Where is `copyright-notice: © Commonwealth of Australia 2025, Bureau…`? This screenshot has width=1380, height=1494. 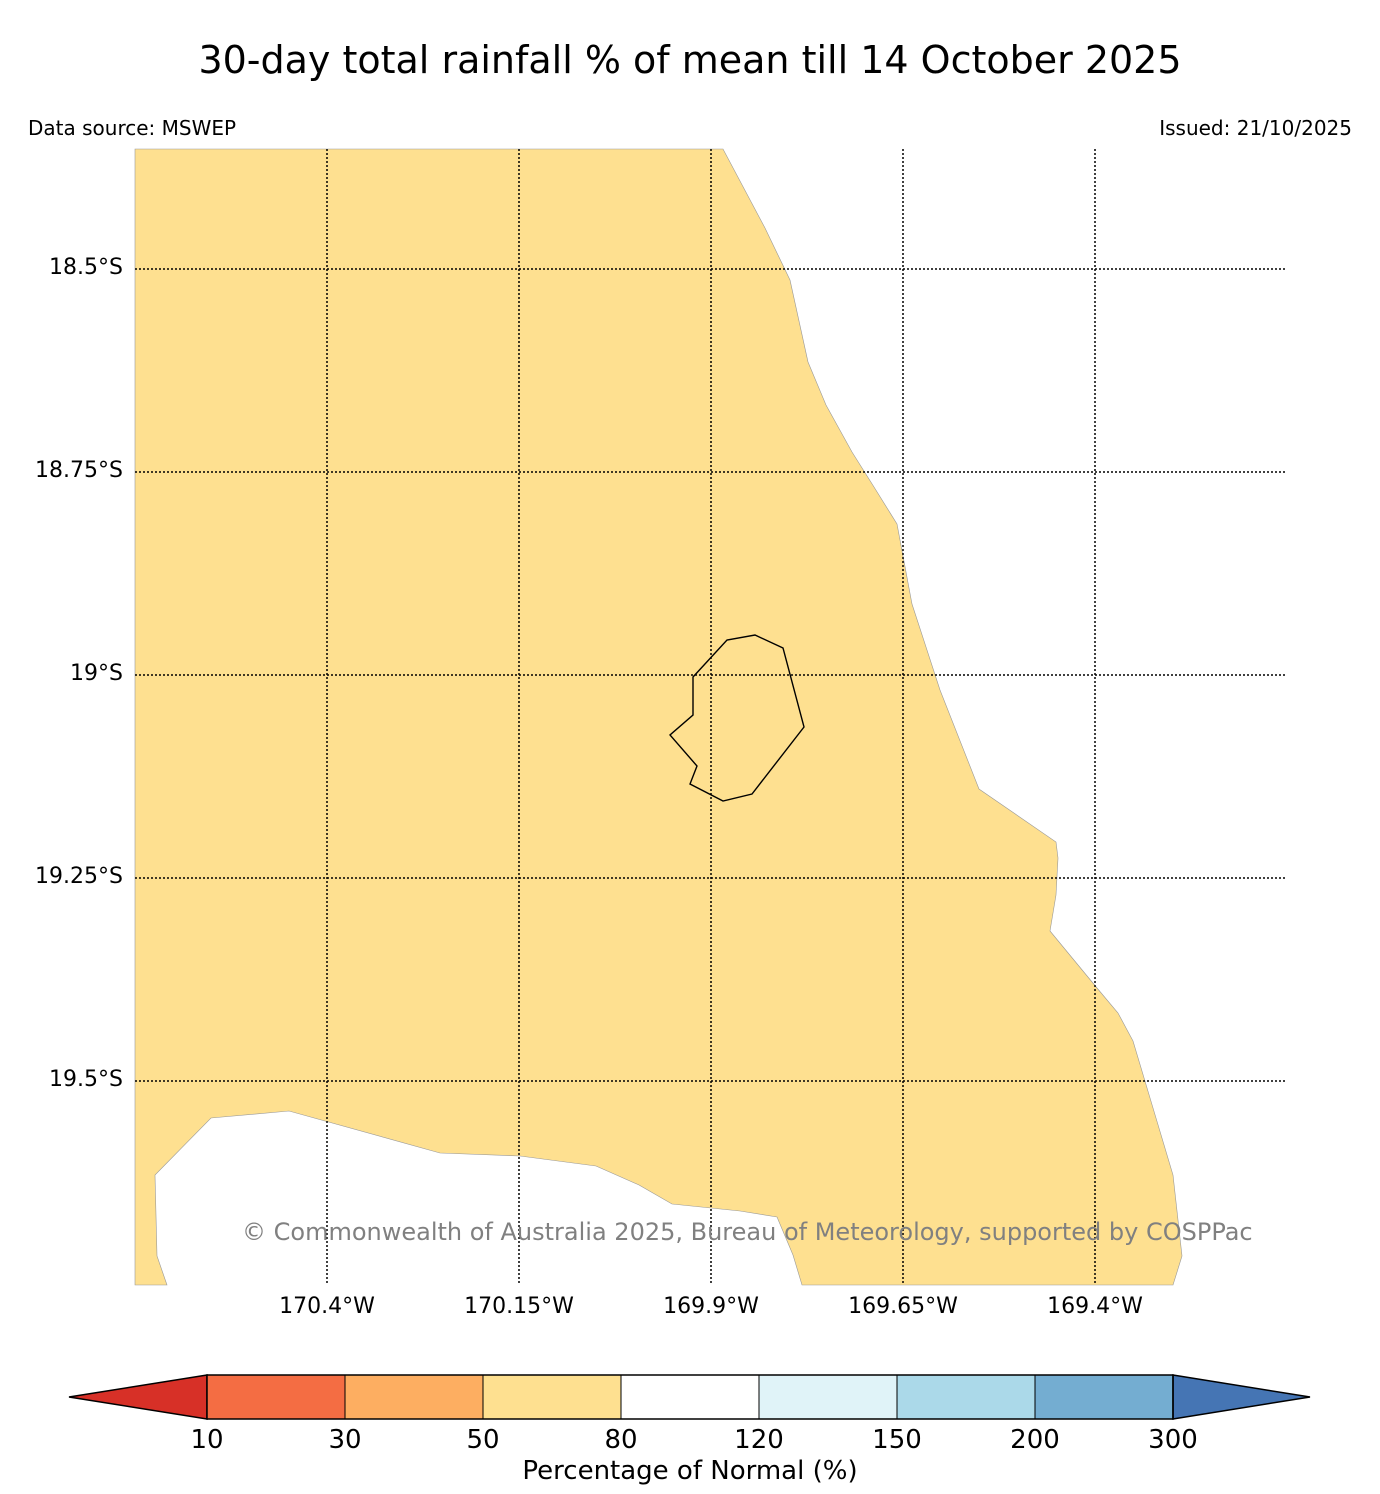
copyright-notice: © Commonwealth of Australia 2025, Bureau… is located at coordinates (747, 1232).